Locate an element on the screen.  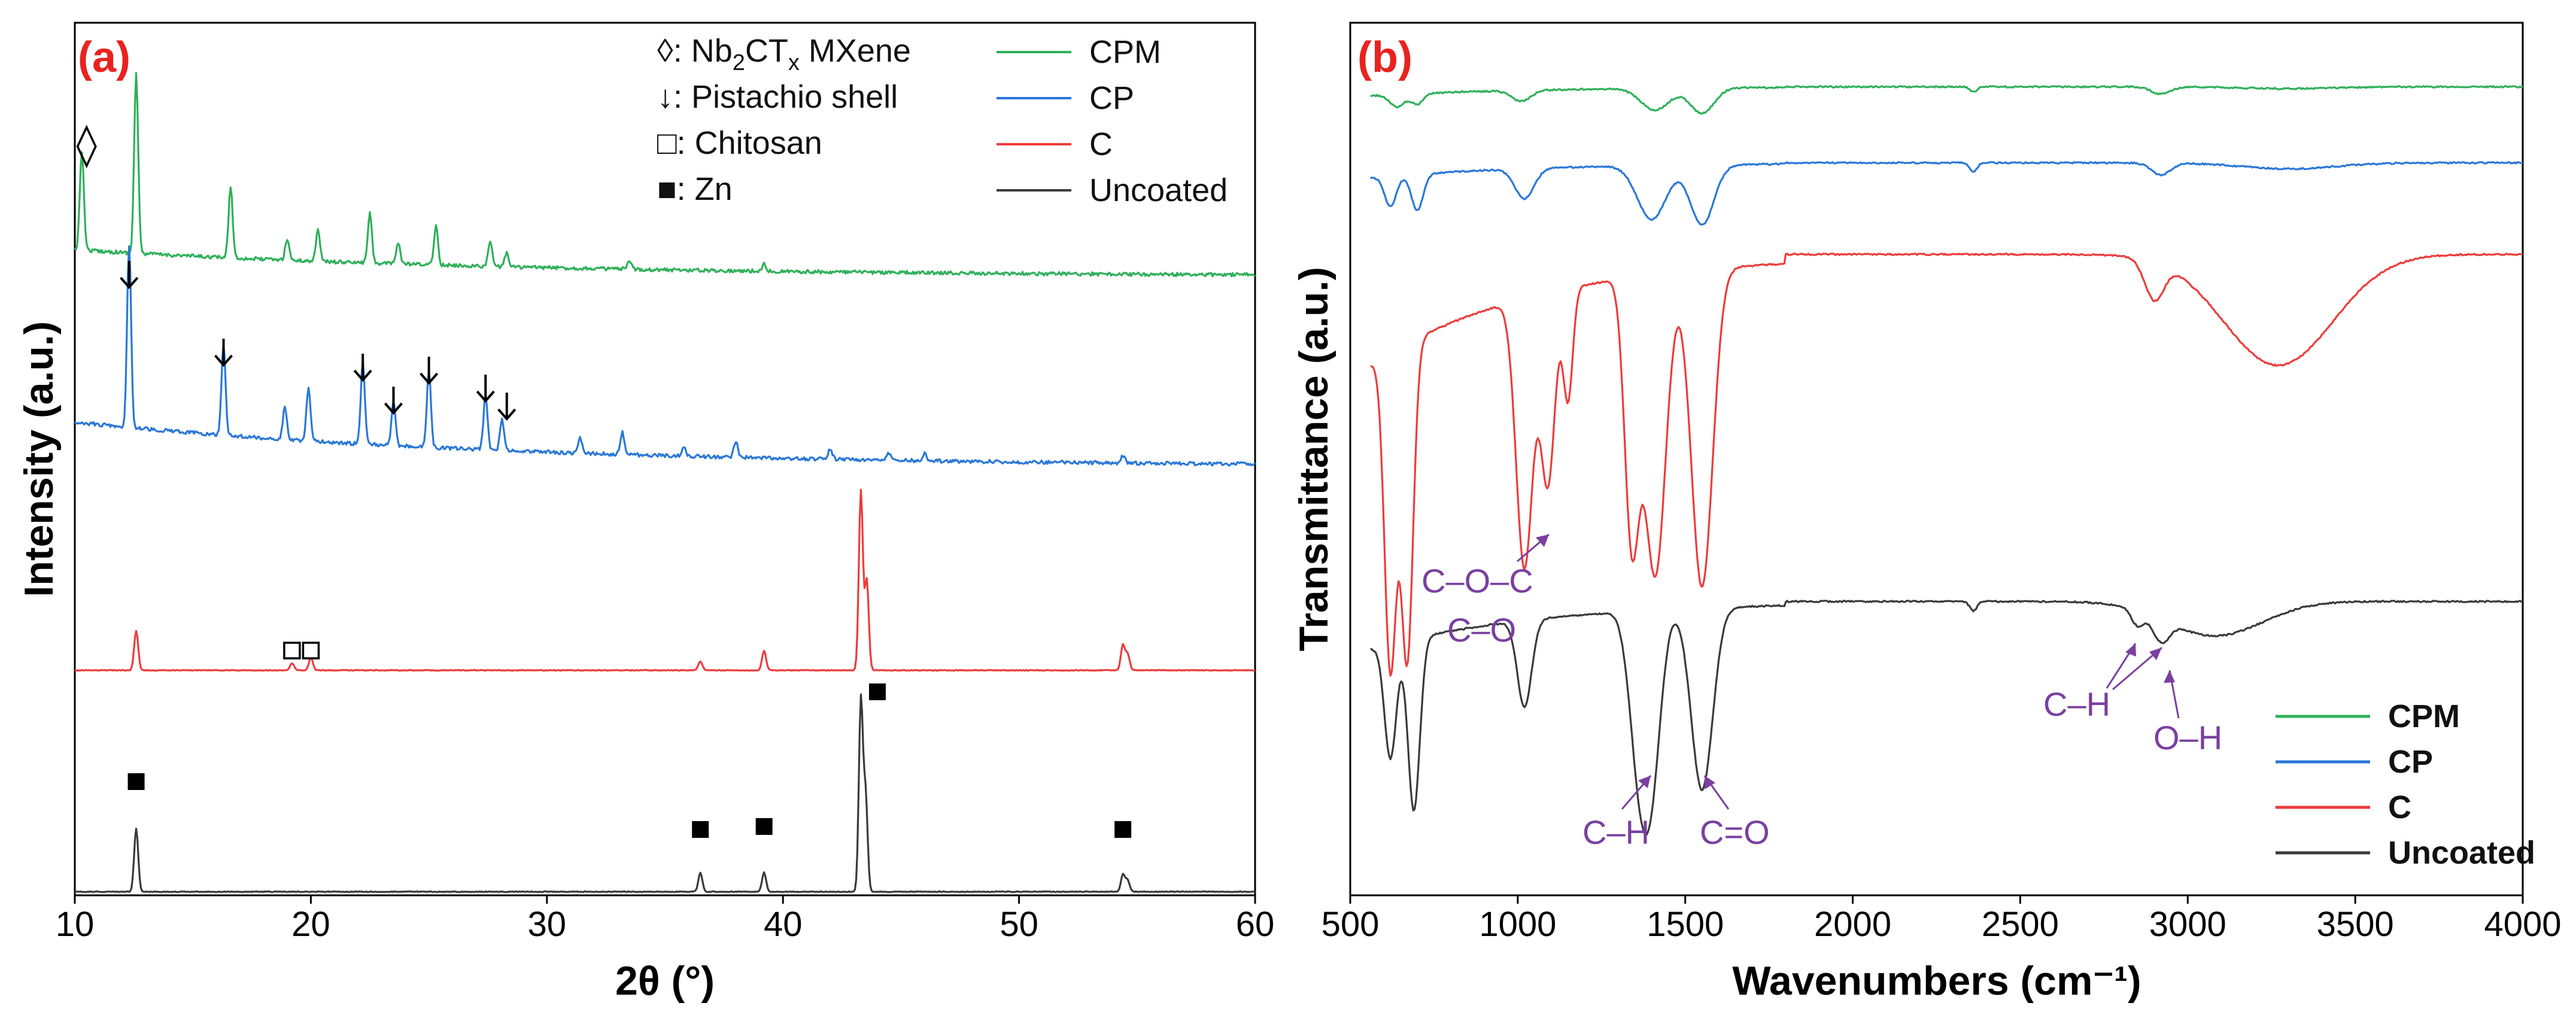
annotation-coc: C–O–C is located at coordinates (1477, 581).